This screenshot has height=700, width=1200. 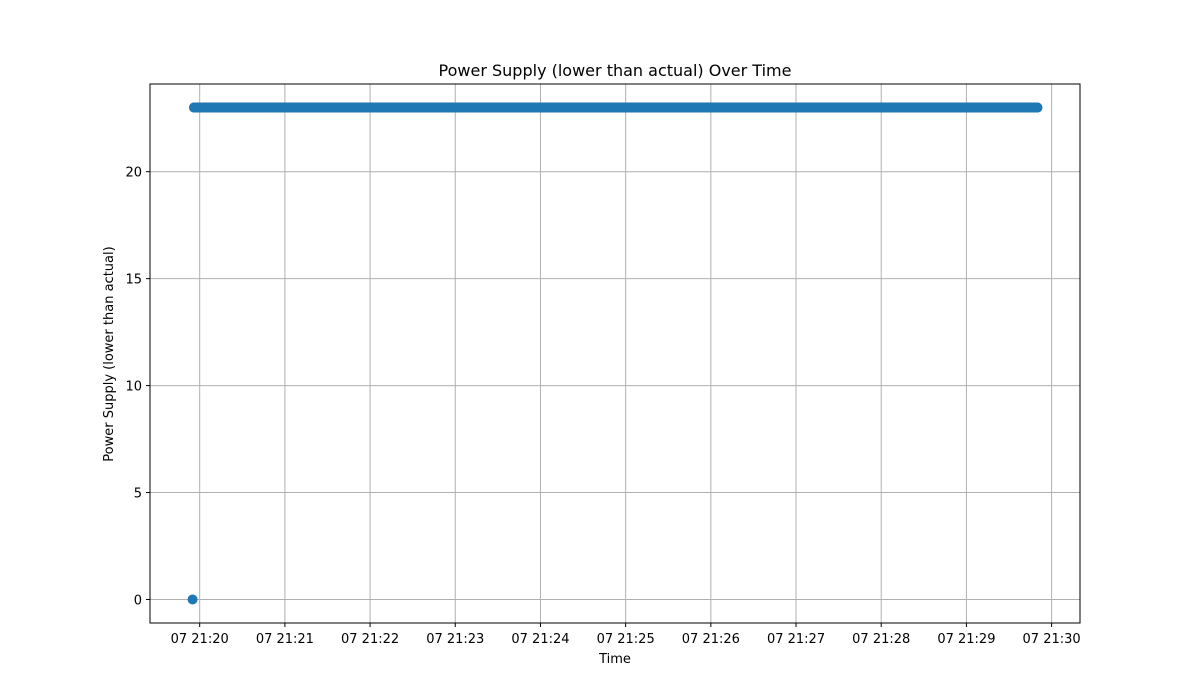 What do you see at coordinates (200, 639) in the screenshot?
I see `x-tick-label: 07 21:20` at bounding box center [200, 639].